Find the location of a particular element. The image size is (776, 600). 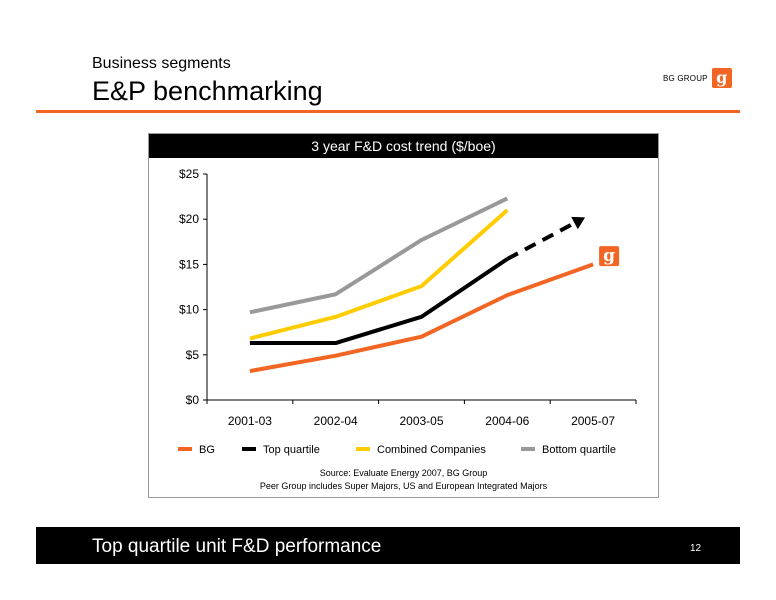

projection-arrow-head is located at coordinates (578, 223).